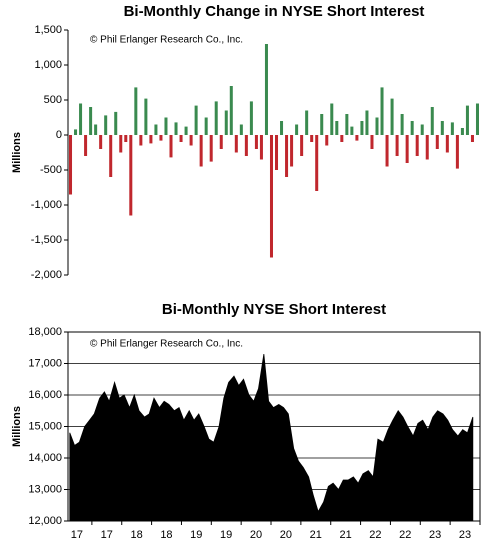 Image resolution: width=494 pixels, height=544 pixels. I want to click on y-tick-label: 18,000, so click(45, 332).